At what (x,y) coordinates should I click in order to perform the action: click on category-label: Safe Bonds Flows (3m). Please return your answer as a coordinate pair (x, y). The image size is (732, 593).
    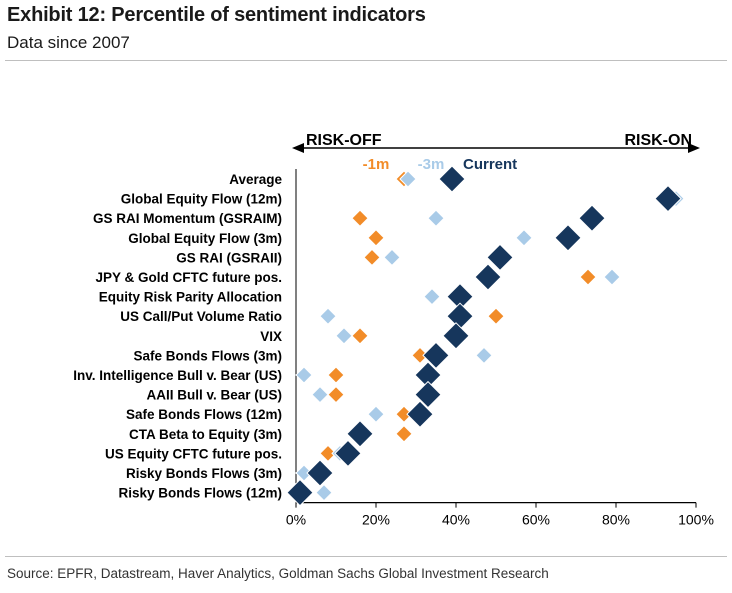
    Looking at the image, I should click on (207, 355).